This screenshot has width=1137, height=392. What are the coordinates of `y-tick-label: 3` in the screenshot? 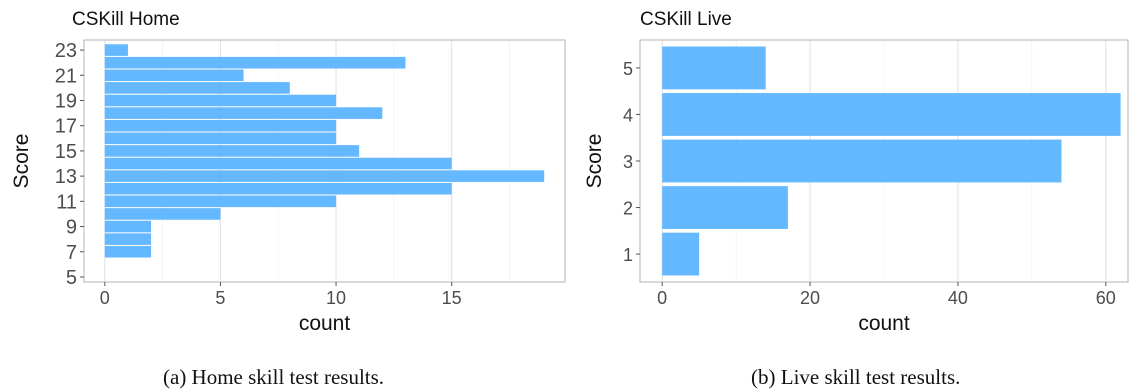 It's located at (628, 162).